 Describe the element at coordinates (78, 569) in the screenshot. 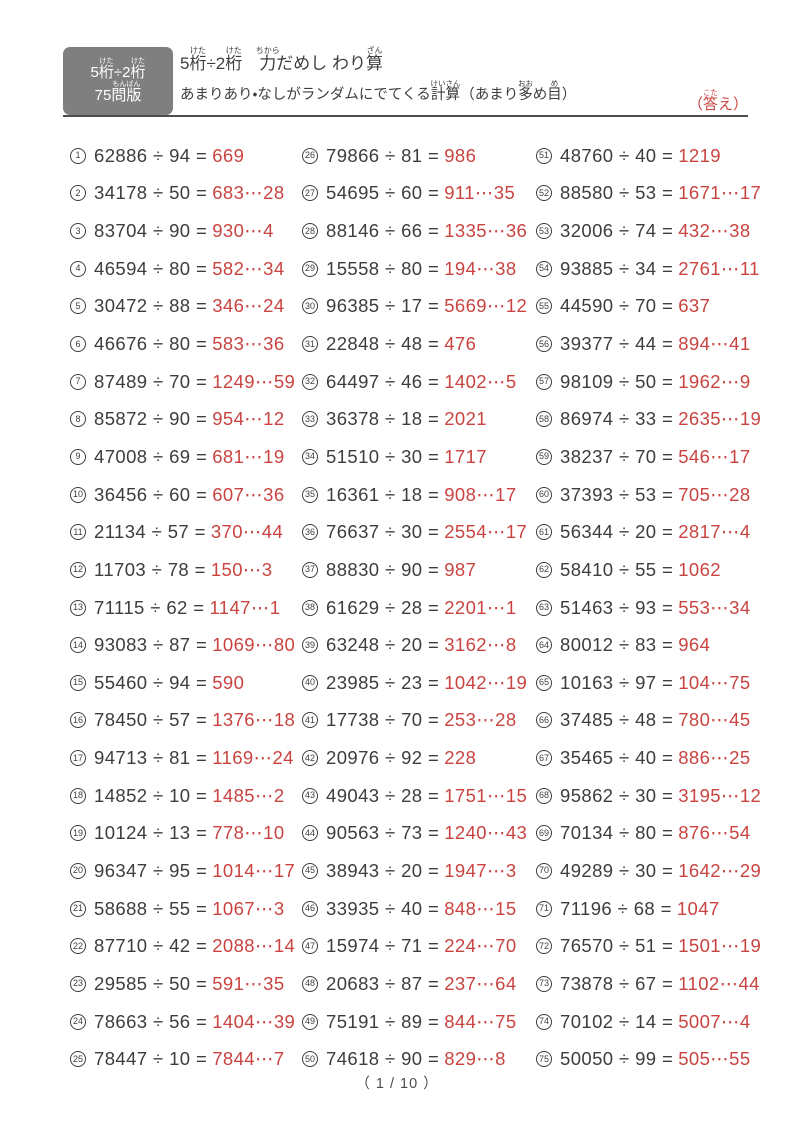

I see `problem-number-badge: 12` at that location.